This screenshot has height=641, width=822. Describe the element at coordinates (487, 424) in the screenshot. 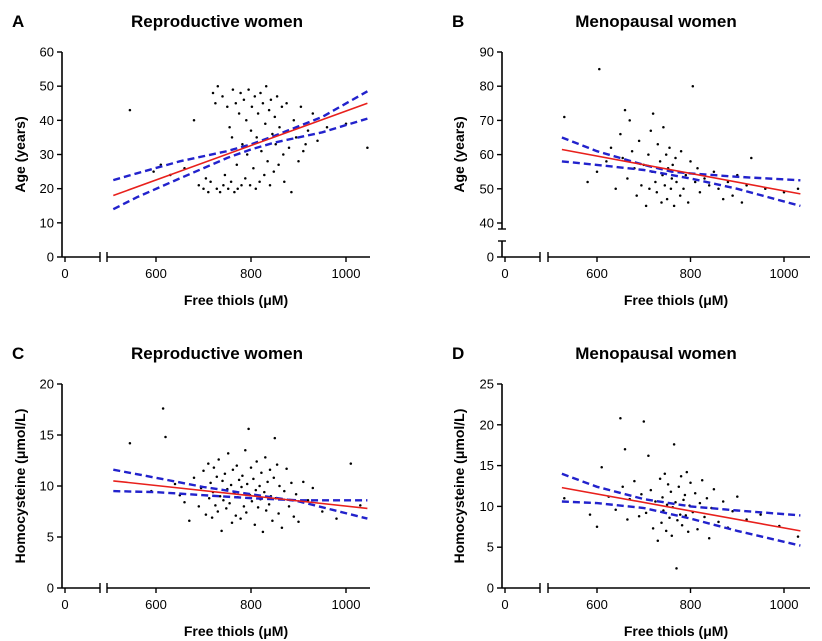

I see `y-tick-label: 20` at that location.